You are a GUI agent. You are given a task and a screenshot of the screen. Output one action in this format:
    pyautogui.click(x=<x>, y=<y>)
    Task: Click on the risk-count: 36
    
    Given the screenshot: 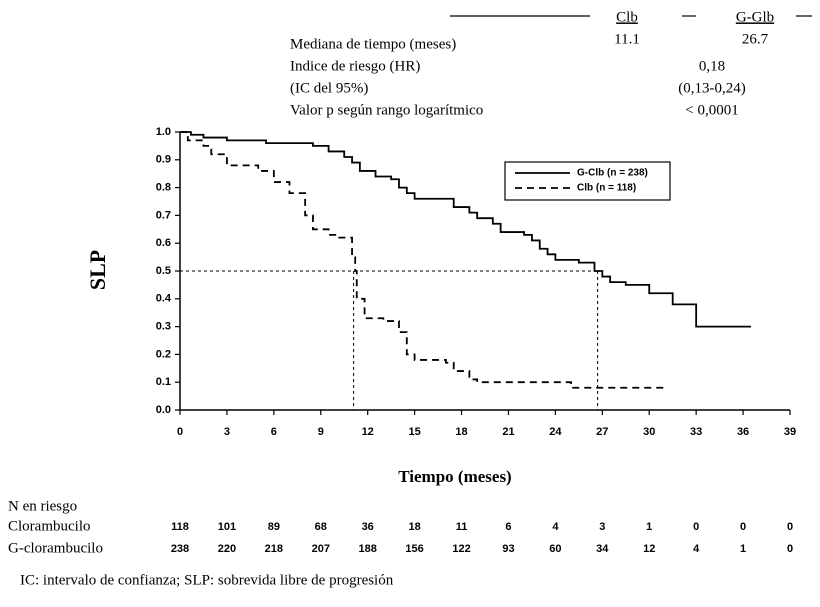 What is the action you would take?
    pyautogui.click(x=368, y=527)
    